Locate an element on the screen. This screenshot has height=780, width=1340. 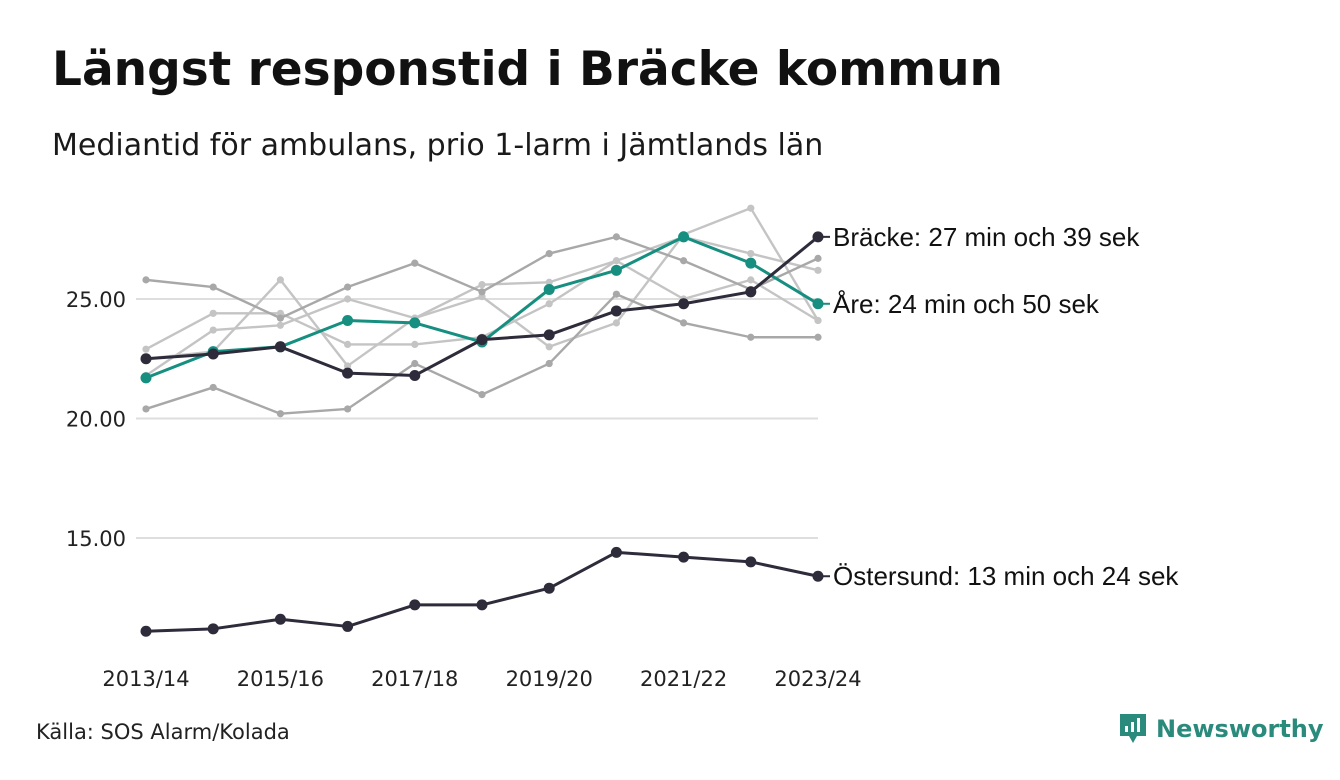
source-note: Källa: SOS Alarm/Kolada is located at coordinates (163, 732).